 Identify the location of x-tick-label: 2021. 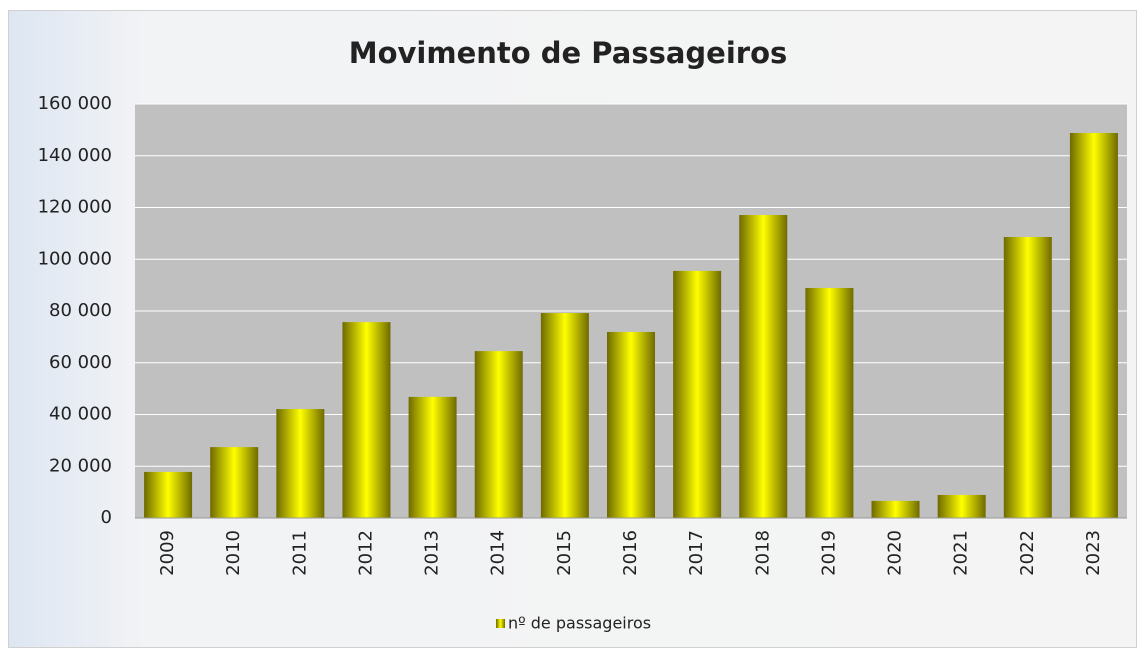
(961, 553).